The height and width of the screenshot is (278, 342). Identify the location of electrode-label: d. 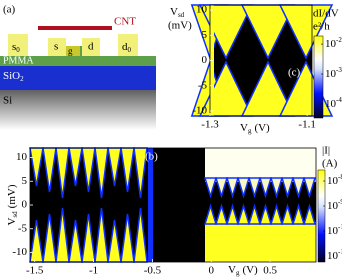
(91, 47).